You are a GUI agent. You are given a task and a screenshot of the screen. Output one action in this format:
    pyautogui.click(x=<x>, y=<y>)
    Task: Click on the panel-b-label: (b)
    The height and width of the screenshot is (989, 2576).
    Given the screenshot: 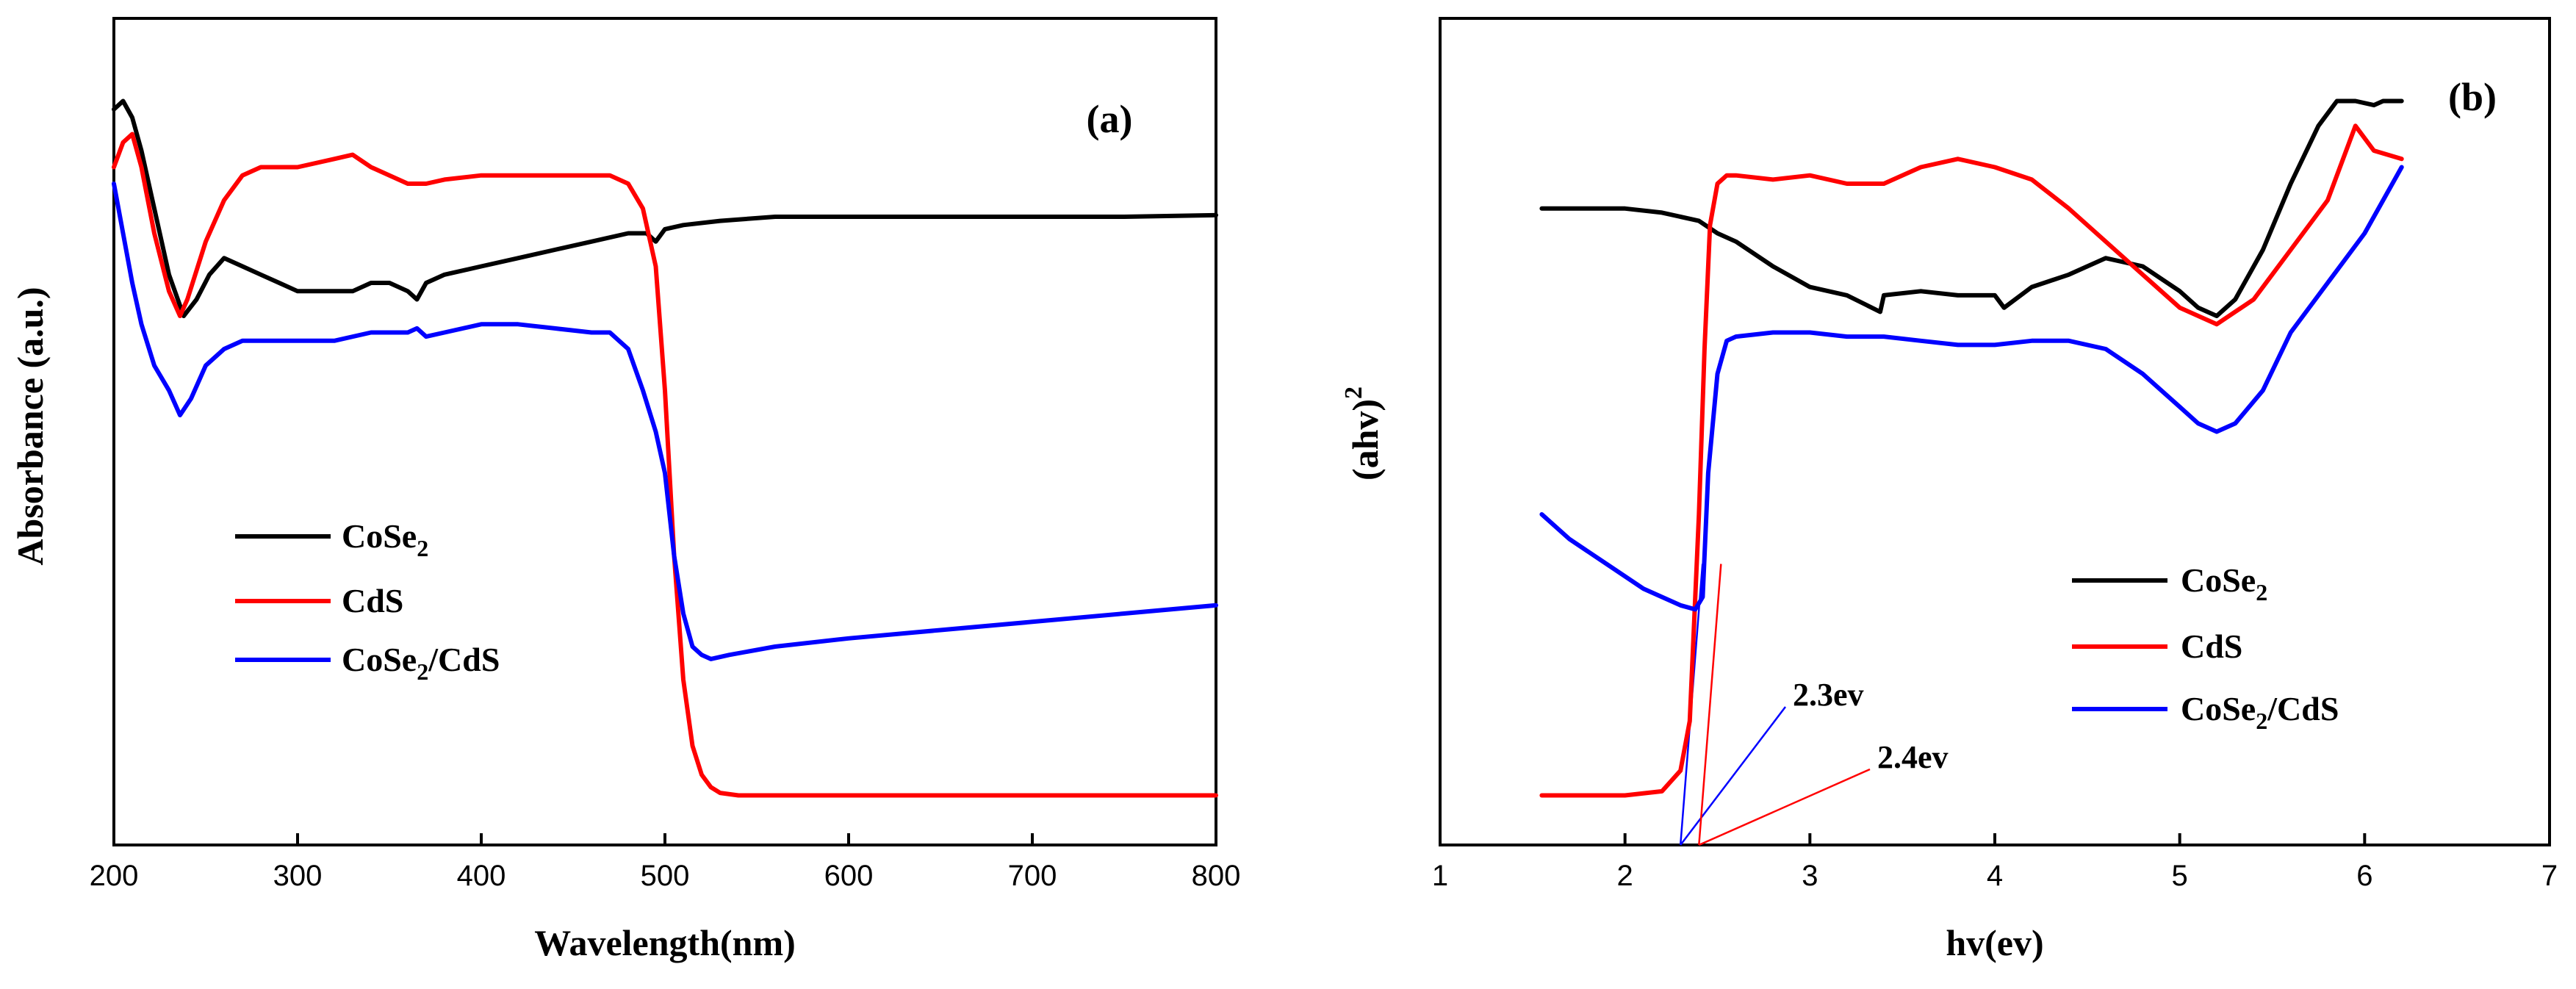 What is the action you would take?
    pyautogui.click(x=2472, y=97)
    